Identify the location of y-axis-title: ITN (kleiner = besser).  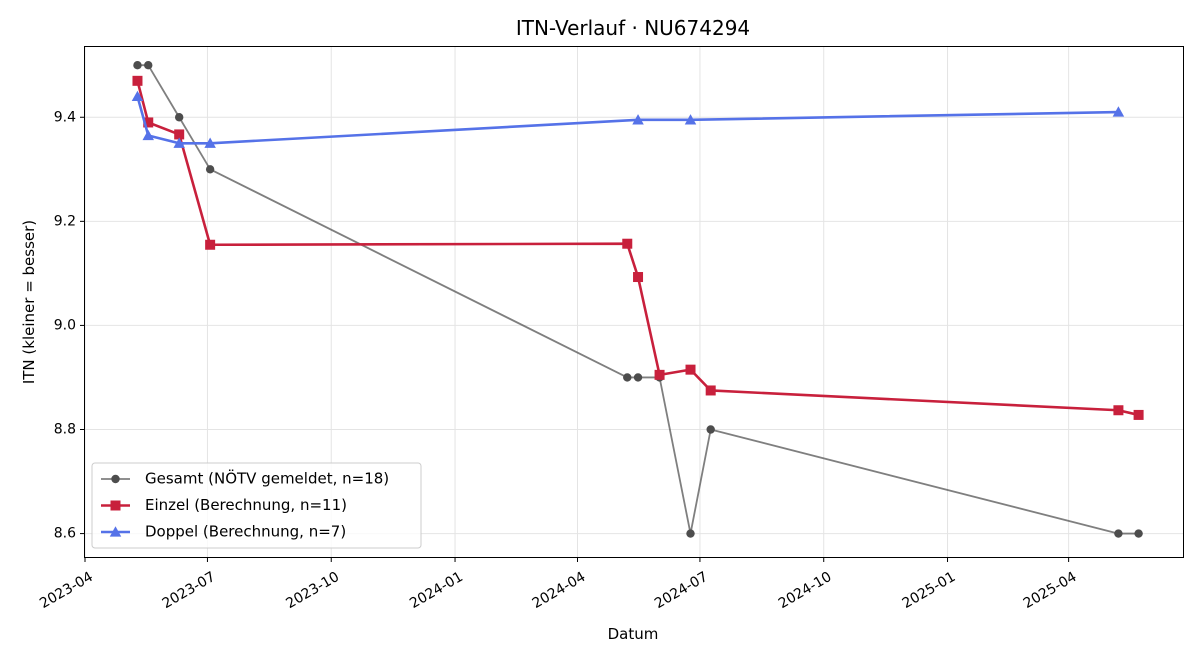
(29, 302).